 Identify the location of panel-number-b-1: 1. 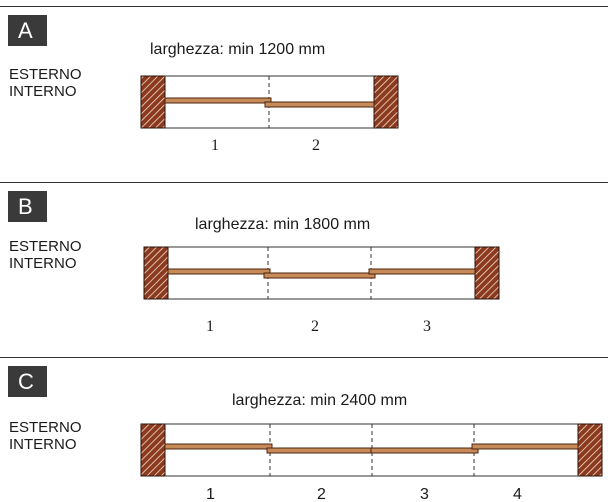
(210, 326).